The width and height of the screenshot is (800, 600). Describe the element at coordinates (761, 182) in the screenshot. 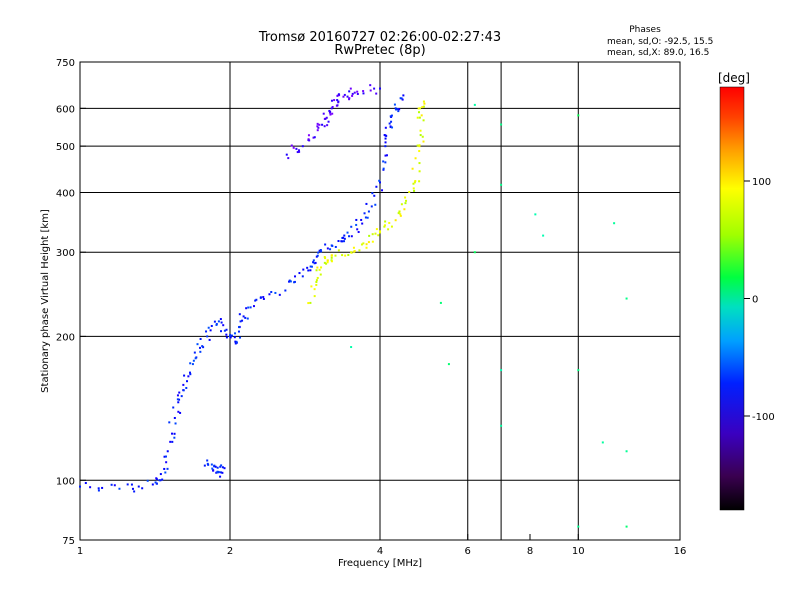

I see `colorbar-tick-label: 100` at that location.